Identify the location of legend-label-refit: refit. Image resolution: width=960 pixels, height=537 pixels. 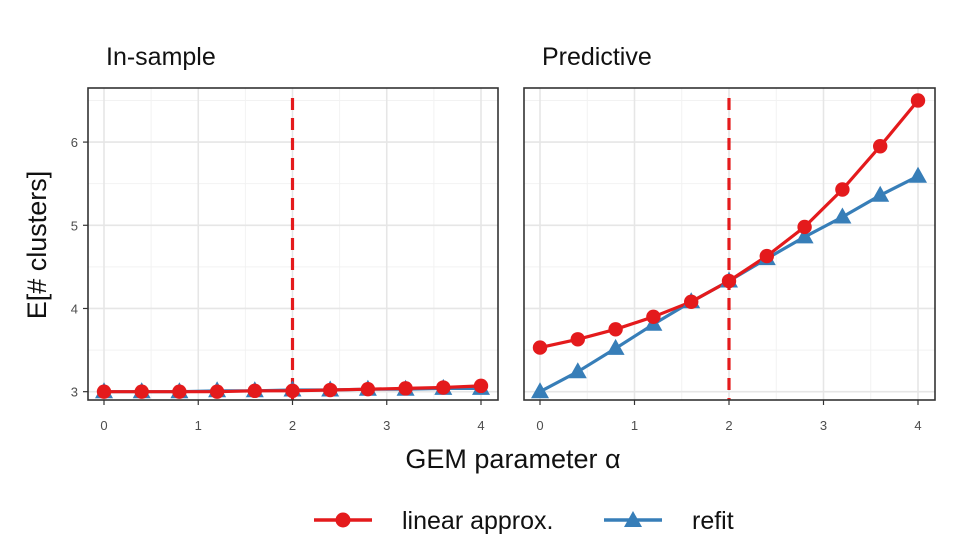
(713, 521).